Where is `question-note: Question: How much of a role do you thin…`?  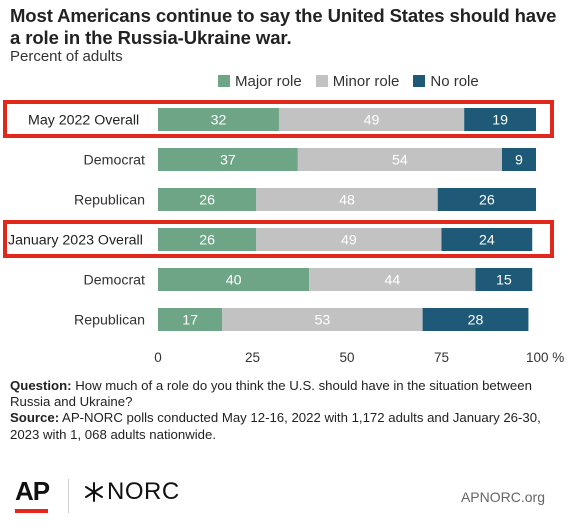
question-note: Question: How much of a role do you thin… is located at coordinates (285, 394).